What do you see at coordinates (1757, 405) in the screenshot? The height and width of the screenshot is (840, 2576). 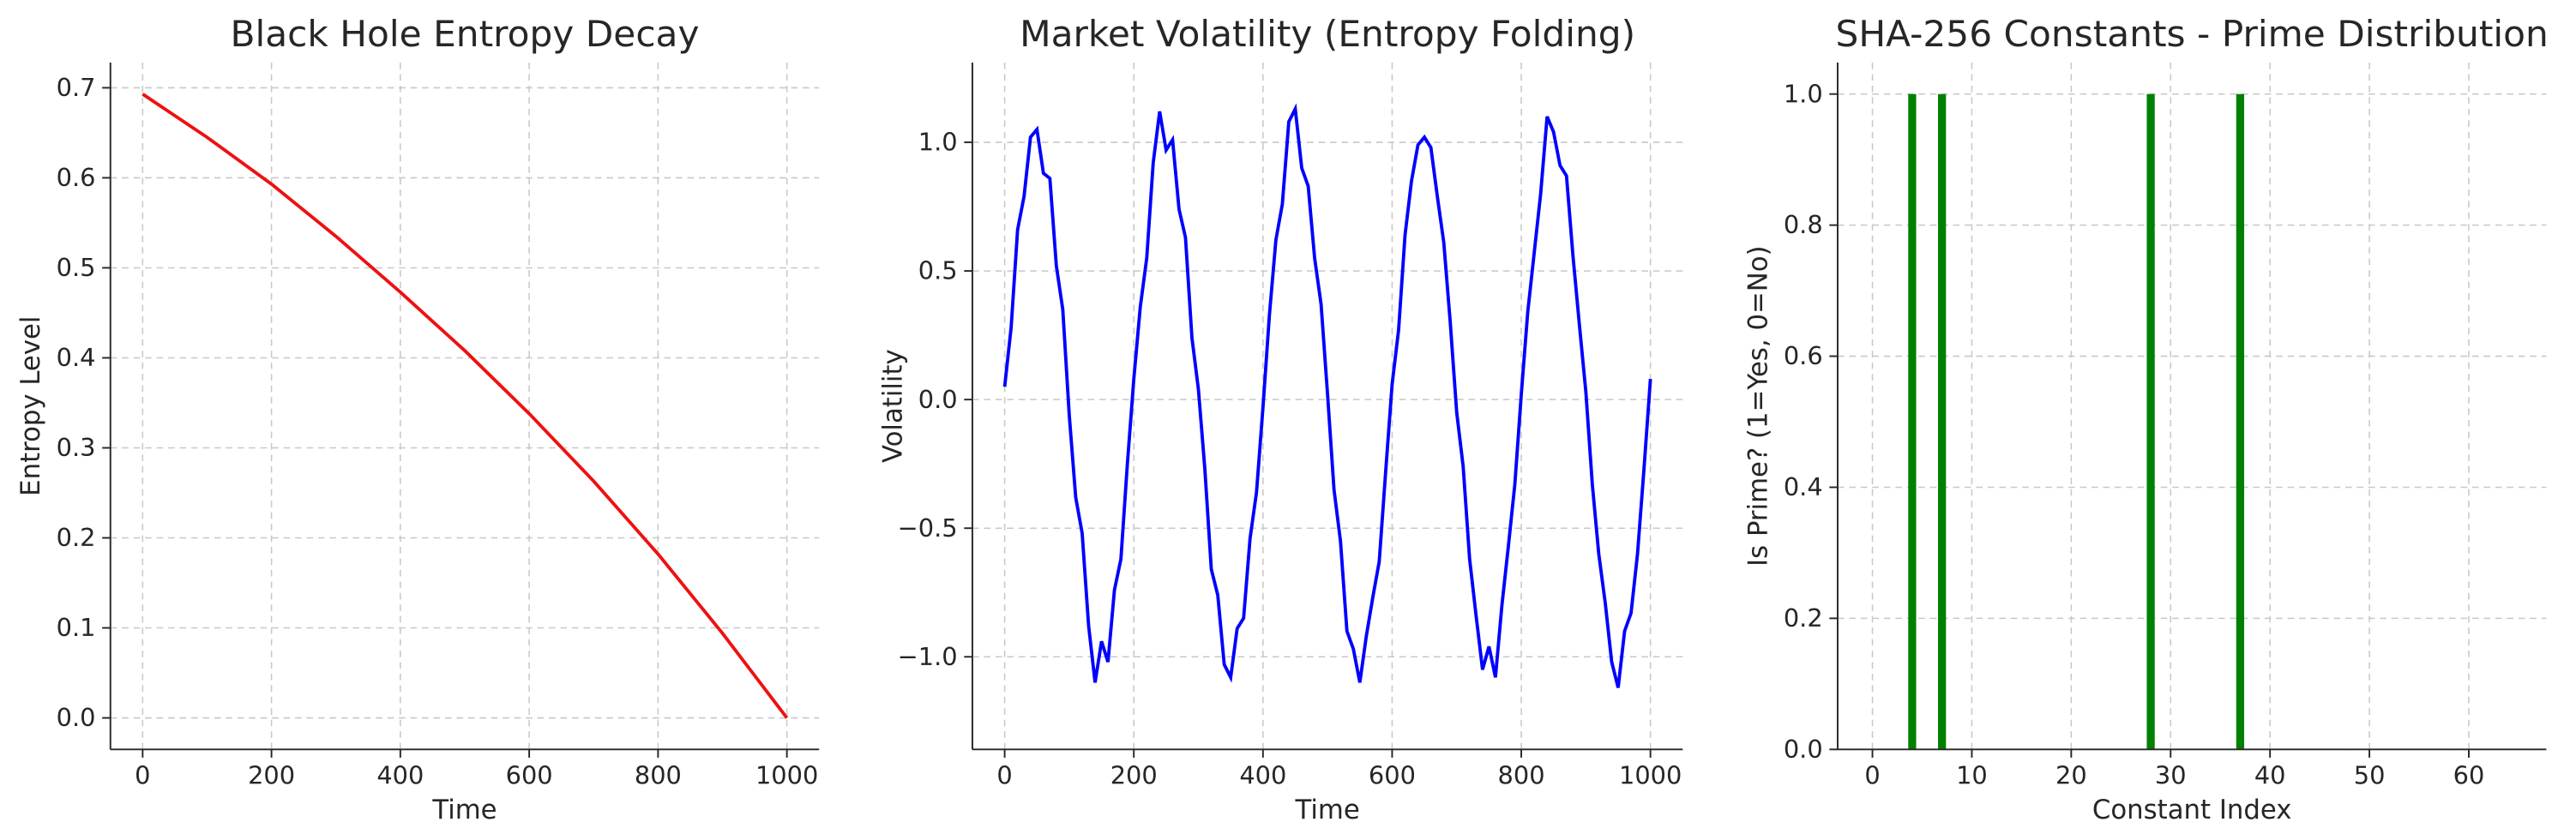 I see `y-axis-label: Is Prime? (1=Yes, 0=No)` at bounding box center [1757, 405].